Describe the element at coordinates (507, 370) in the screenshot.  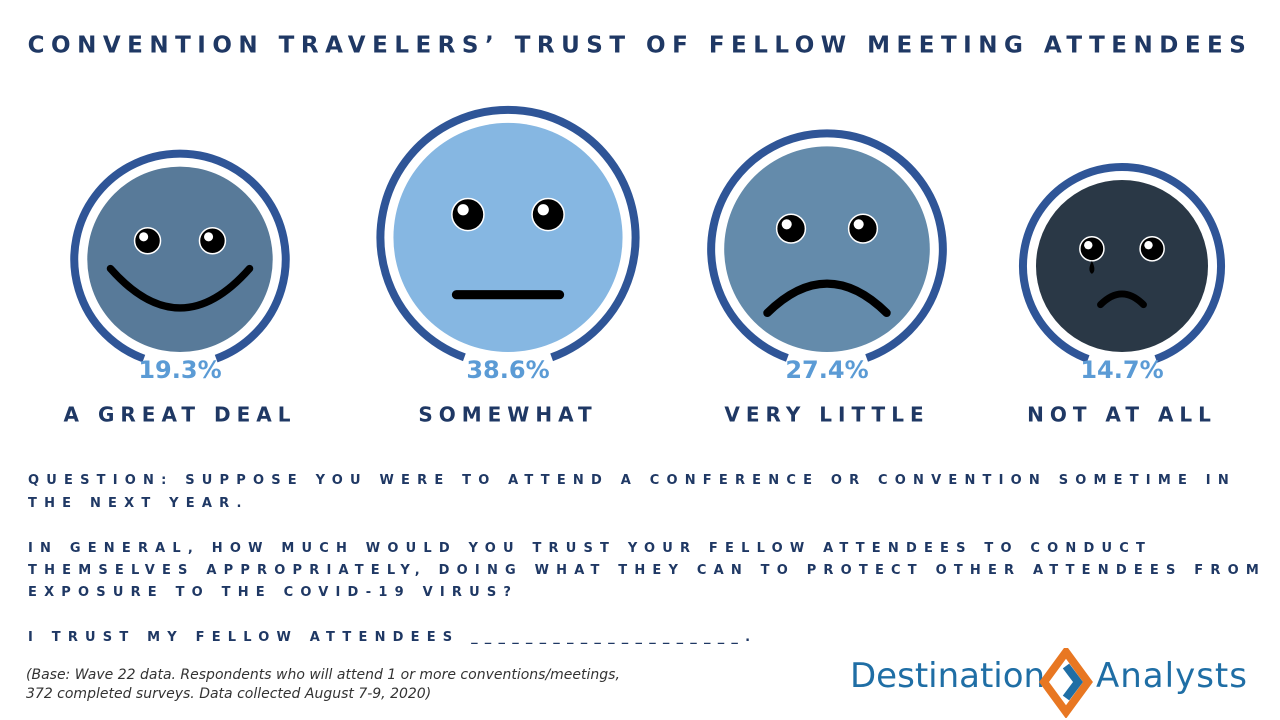
I see `value-label: 38.6%` at that location.